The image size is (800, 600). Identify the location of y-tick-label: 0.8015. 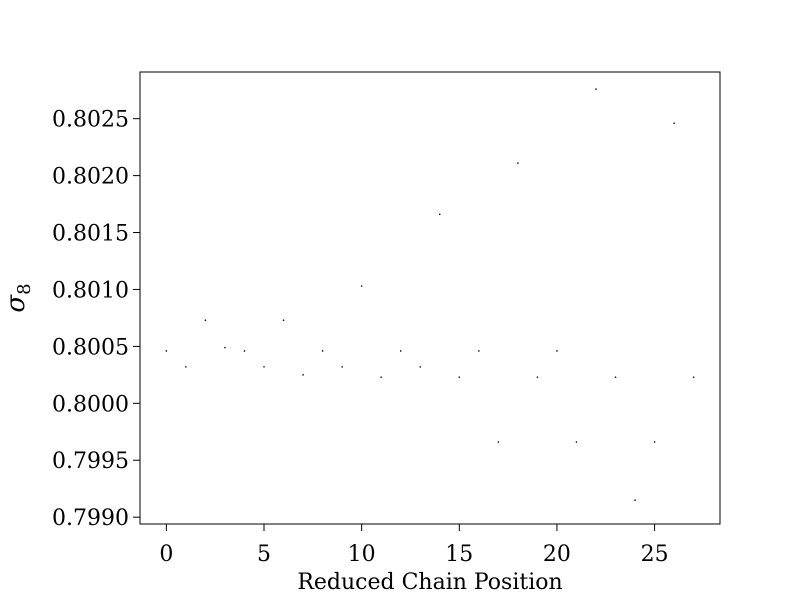
(90, 234).